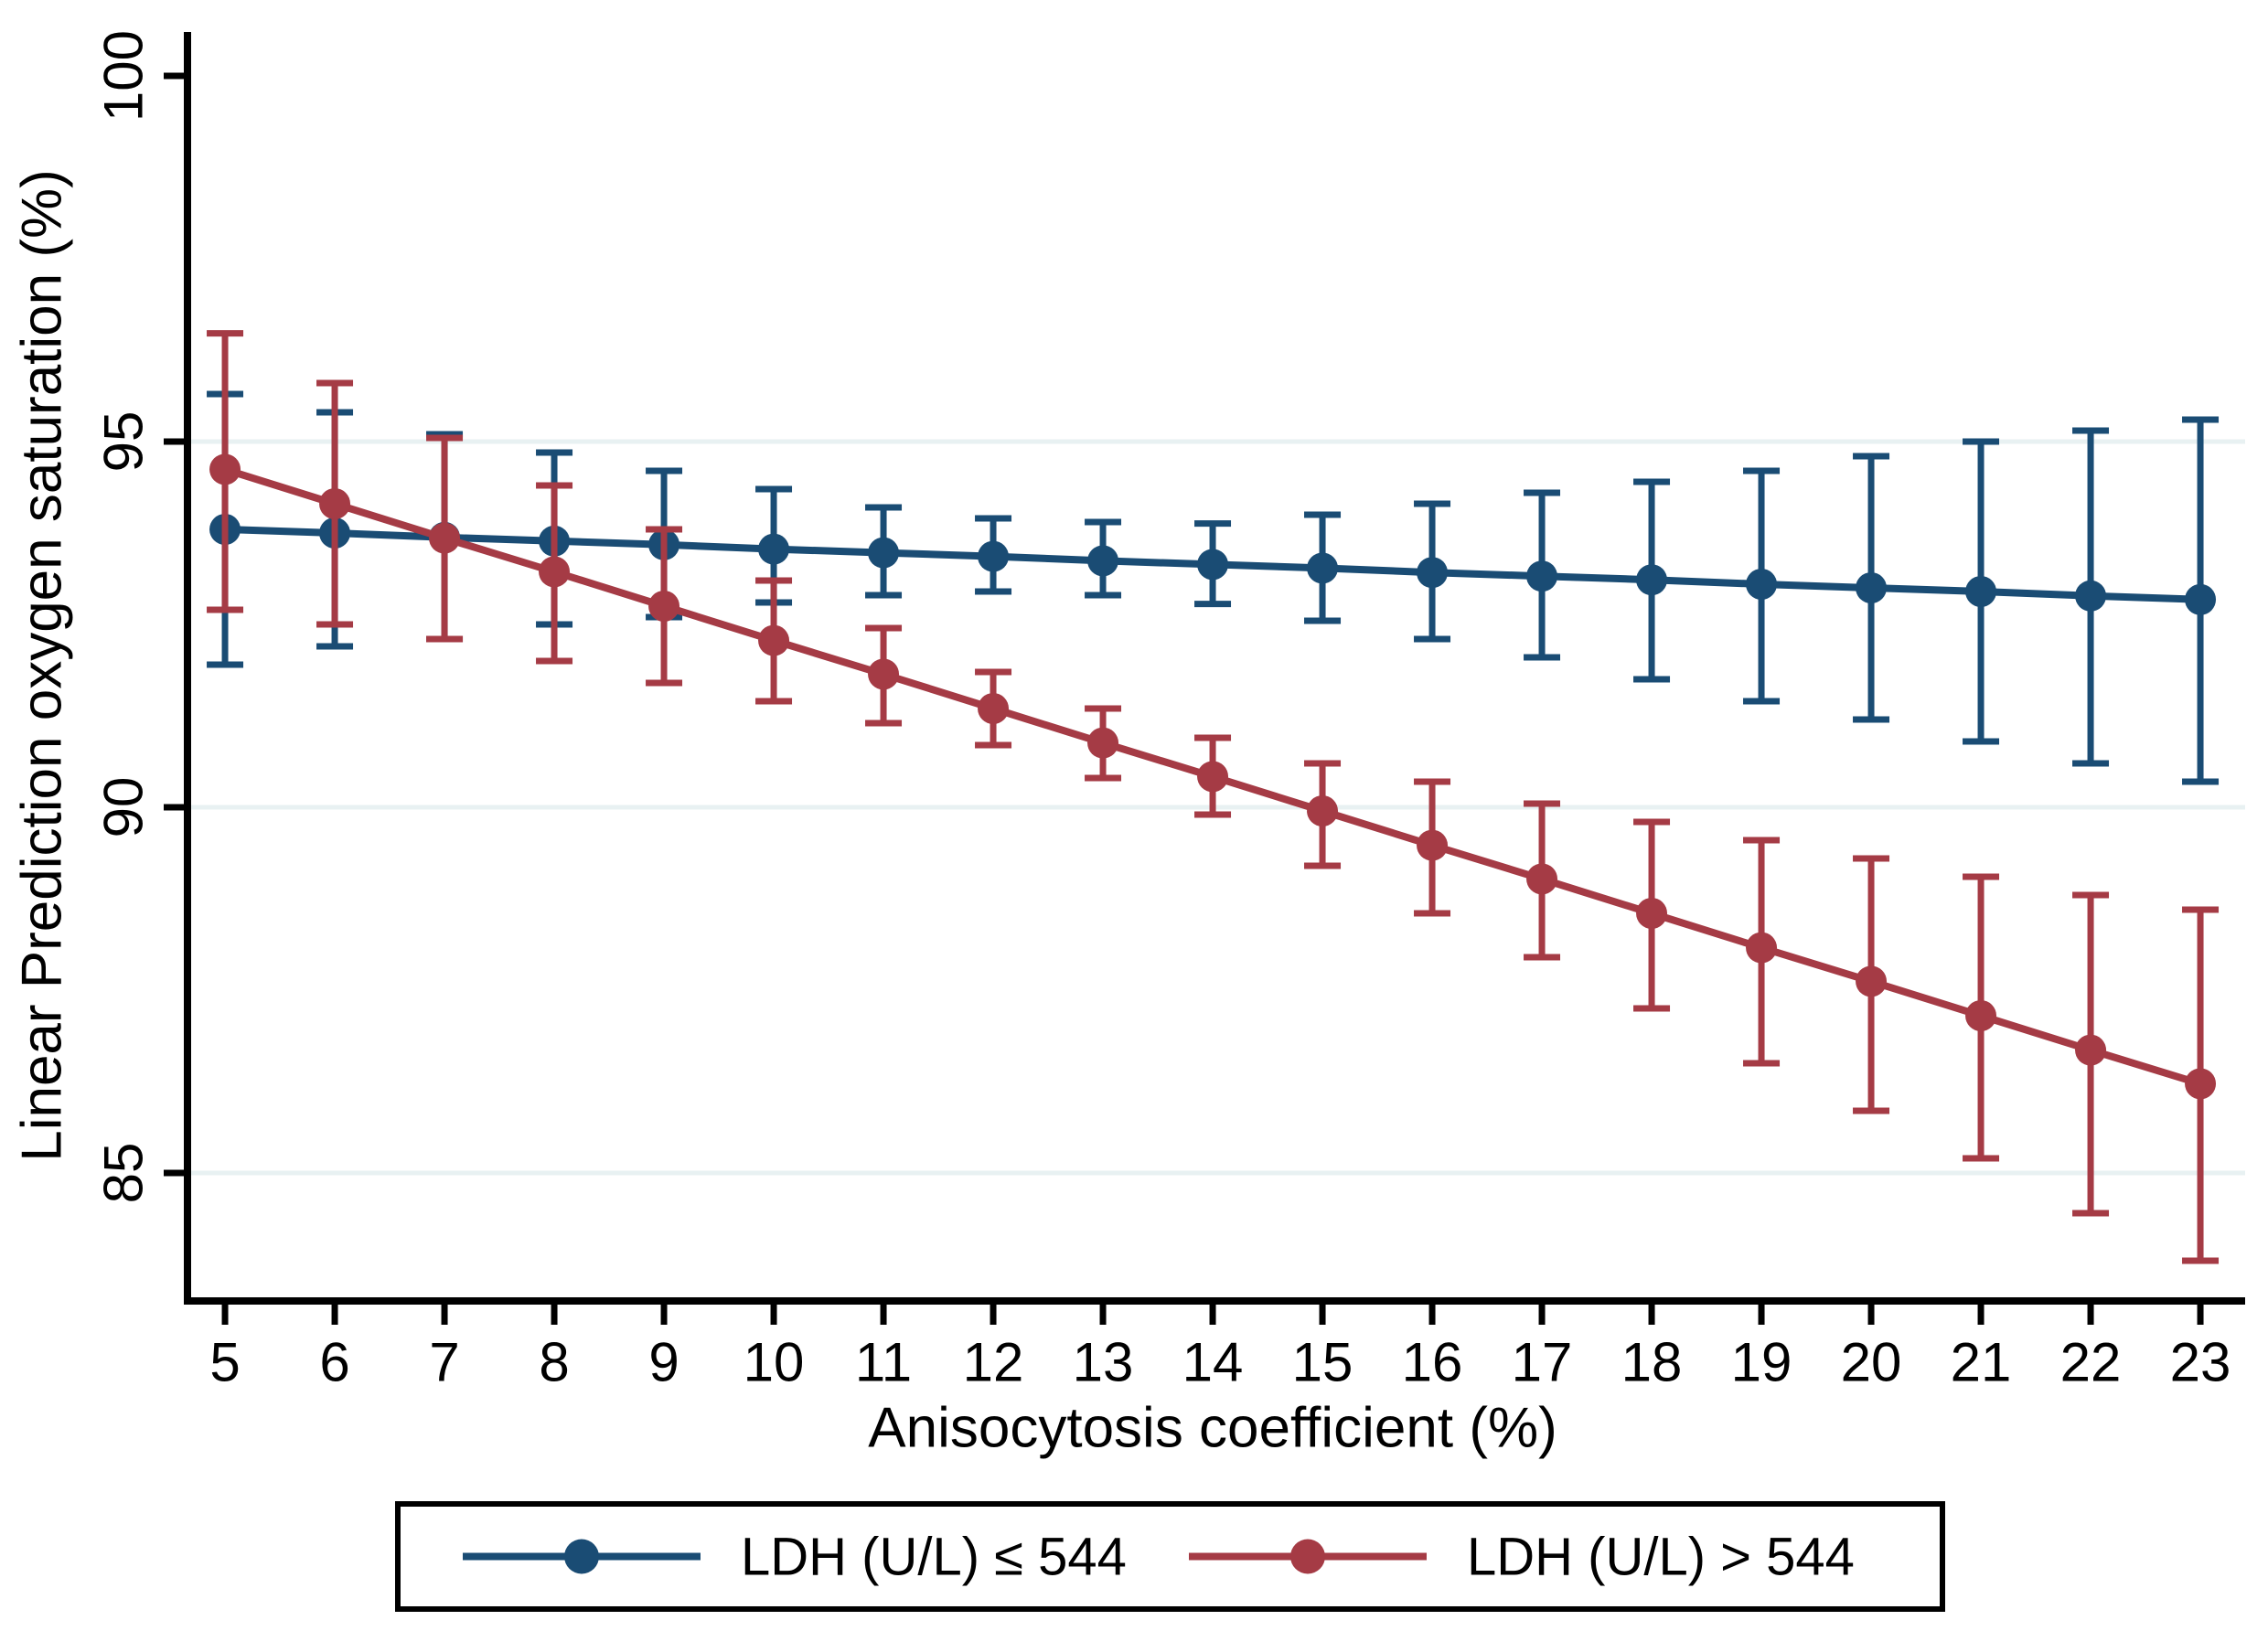  I want to click on legend-entry-ldh-le-544: LDH (U/L) ≤ 544, so click(795, 1556).